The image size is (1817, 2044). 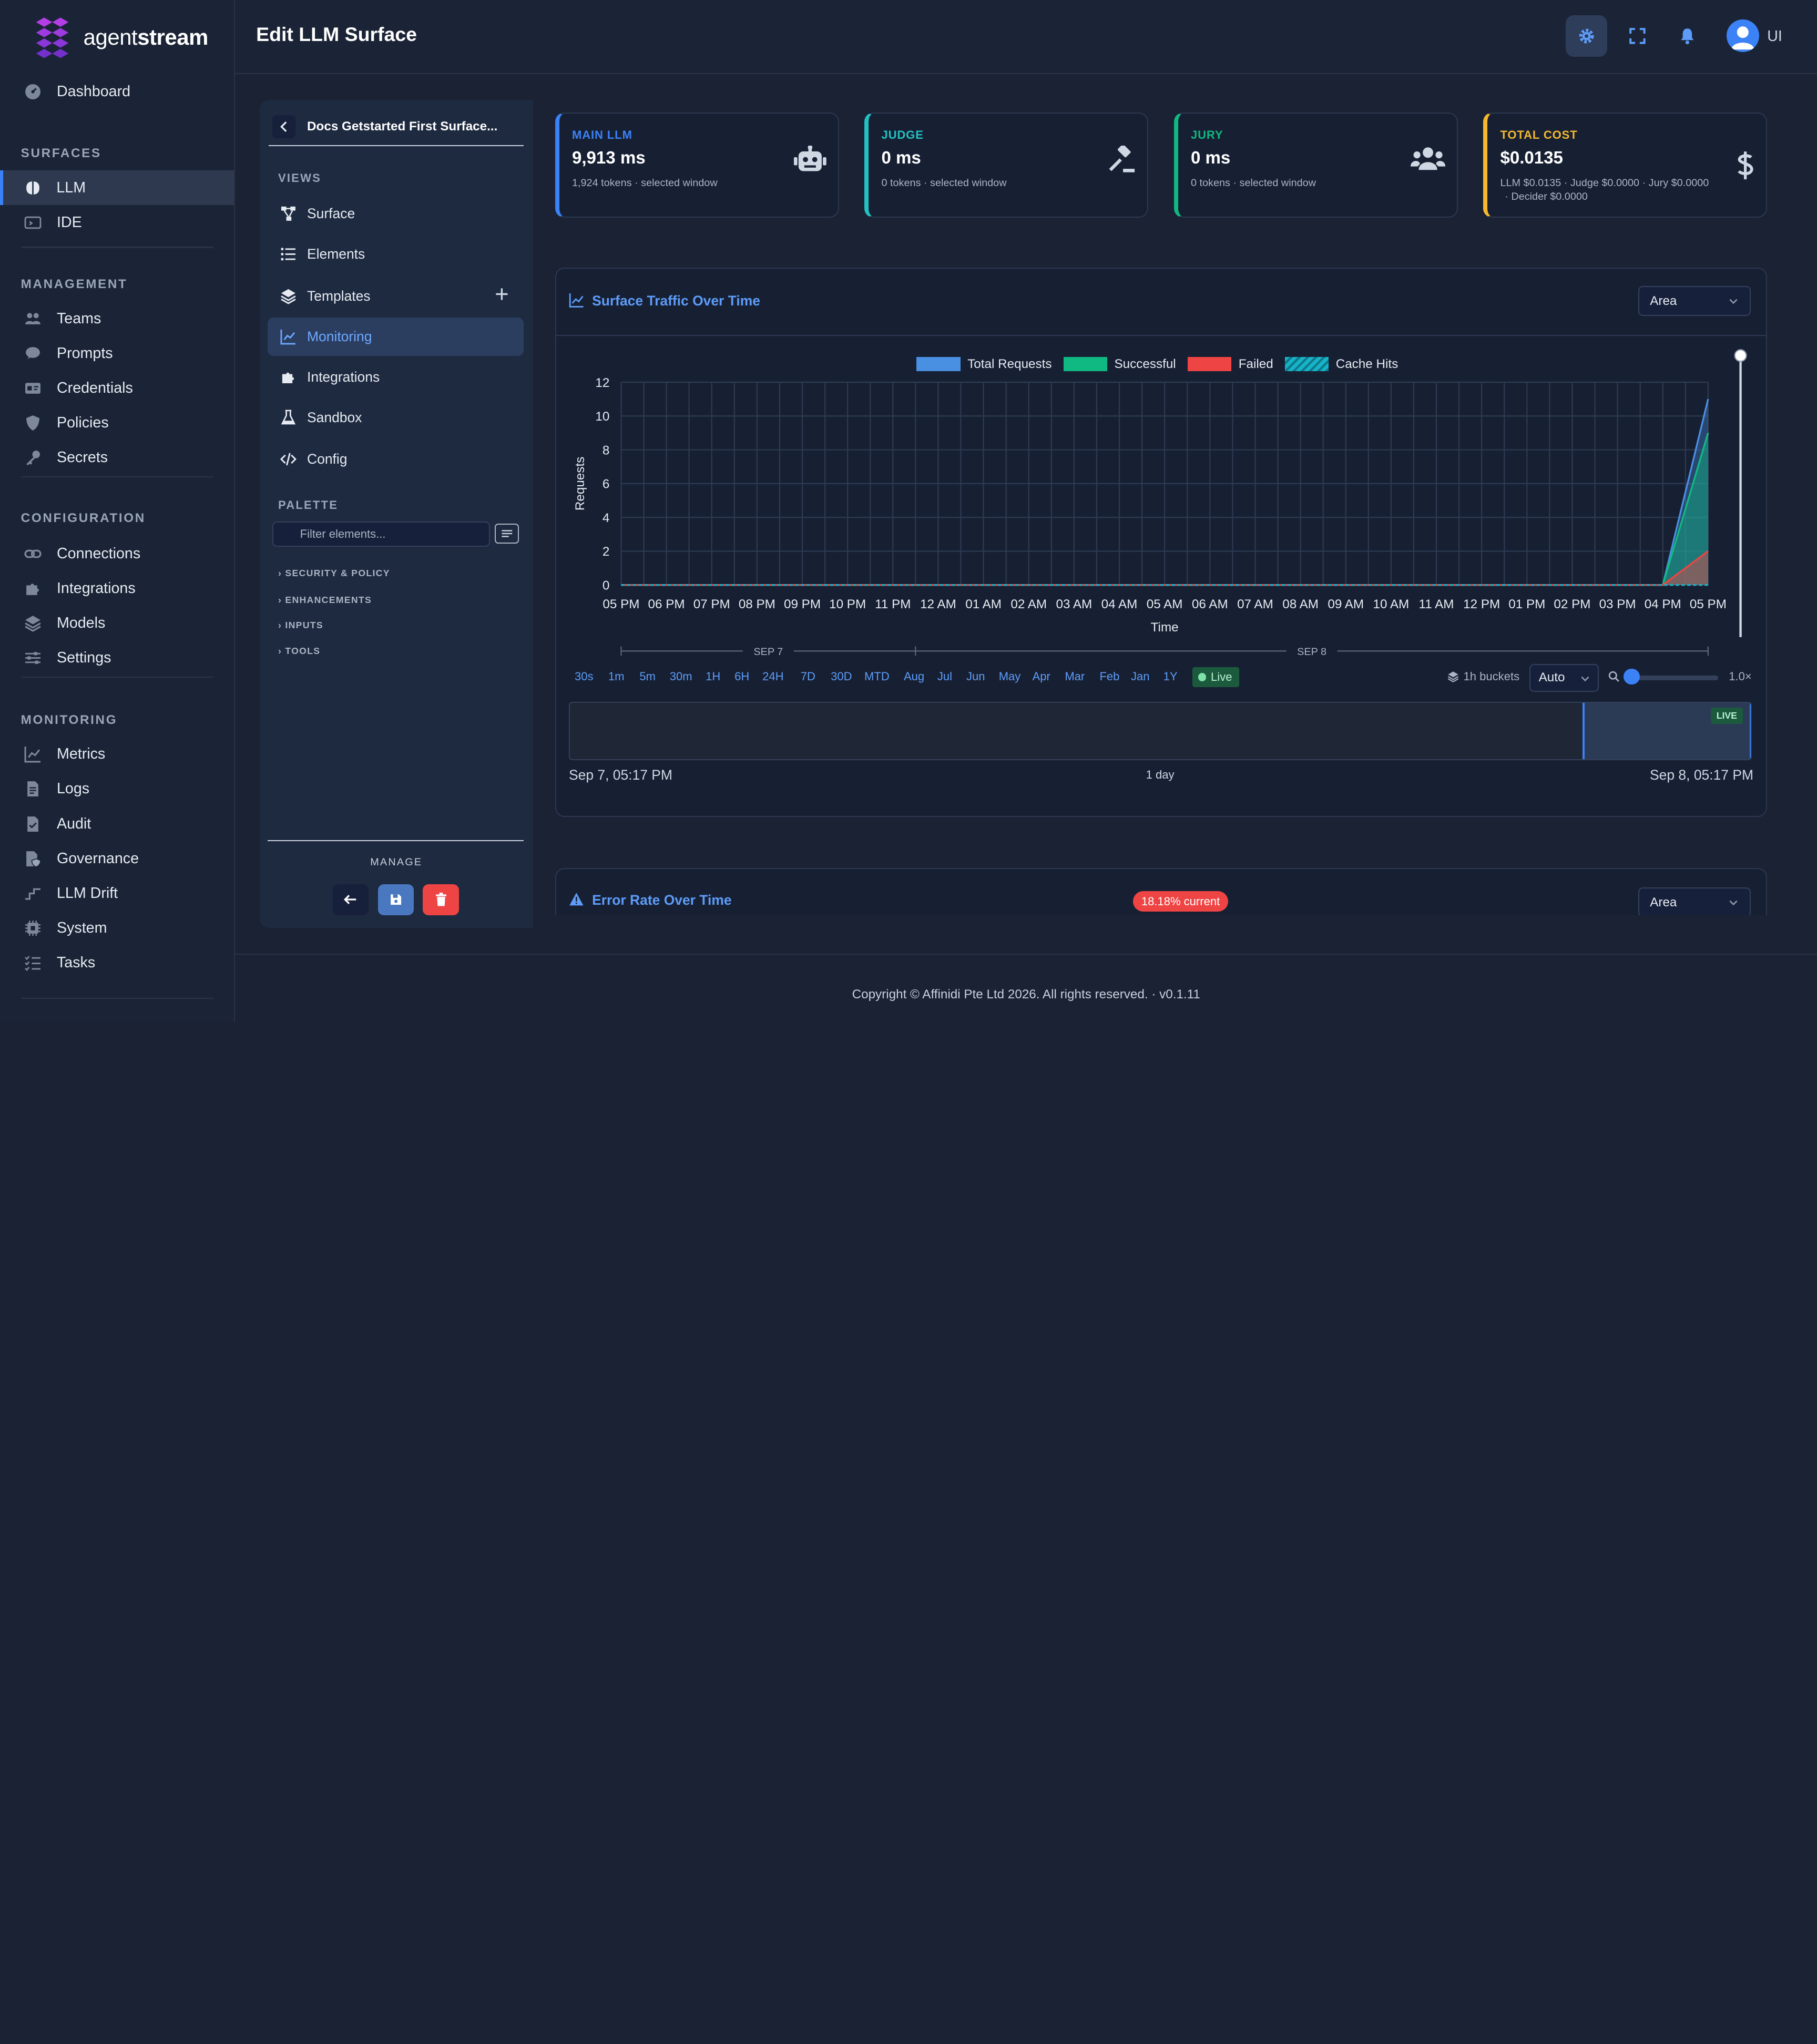 What do you see at coordinates (1140, 676) in the screenshot?
I see `range-button-jan: Jan` at bounding box center [1140, 676].